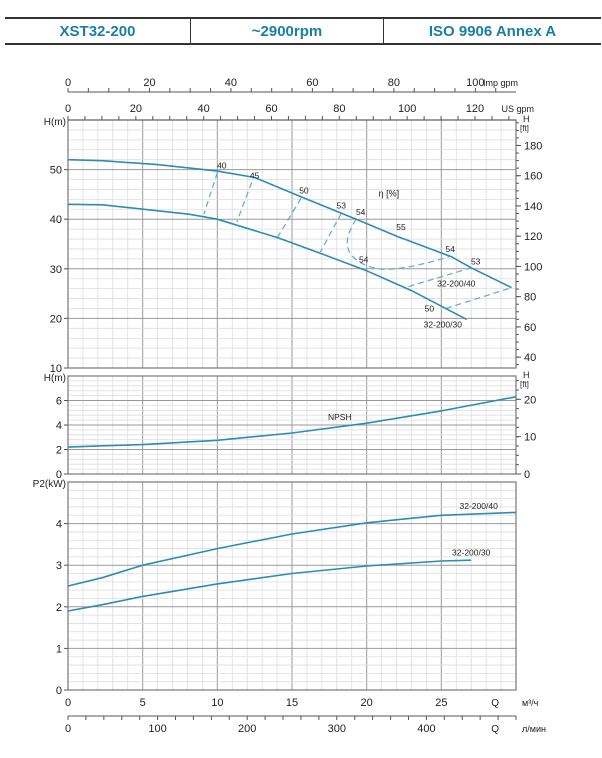 The image size is (602, 758). What do you see at coordinates (56, 369) in the screenshot?
I see `y-tick-label: 10` at bounding box center [56, 369].